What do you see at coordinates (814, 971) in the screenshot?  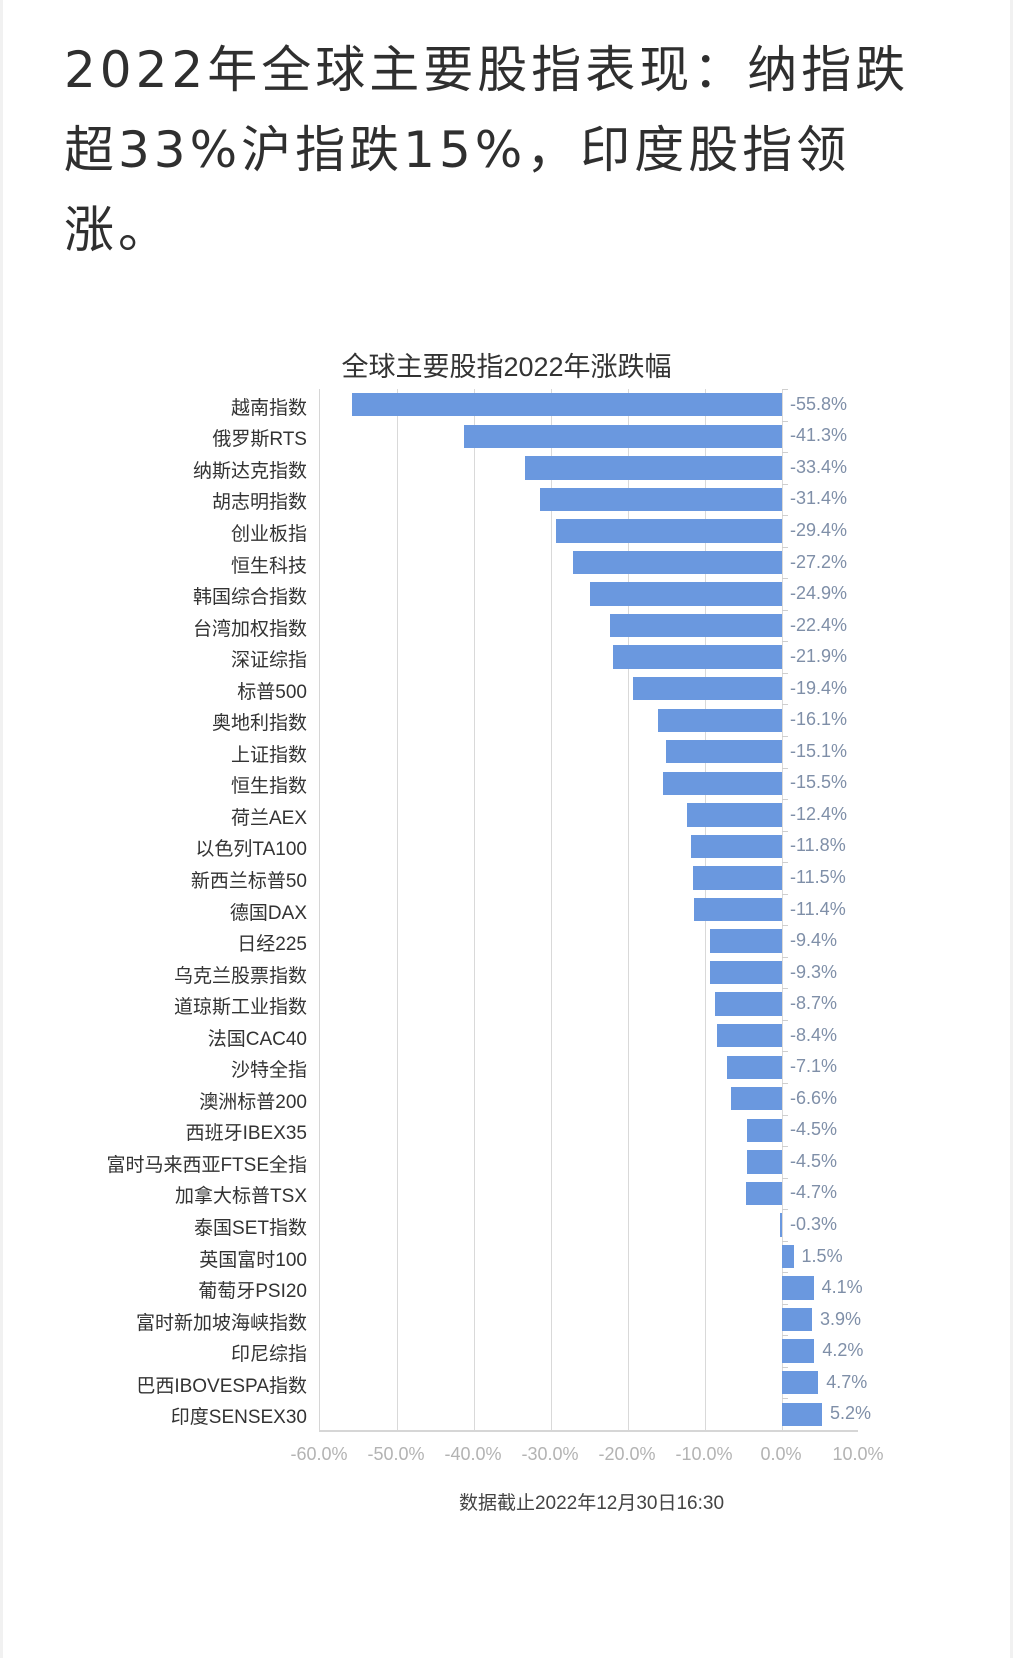 I see `value-label: -9.3%` at bounding box center [814, 971].